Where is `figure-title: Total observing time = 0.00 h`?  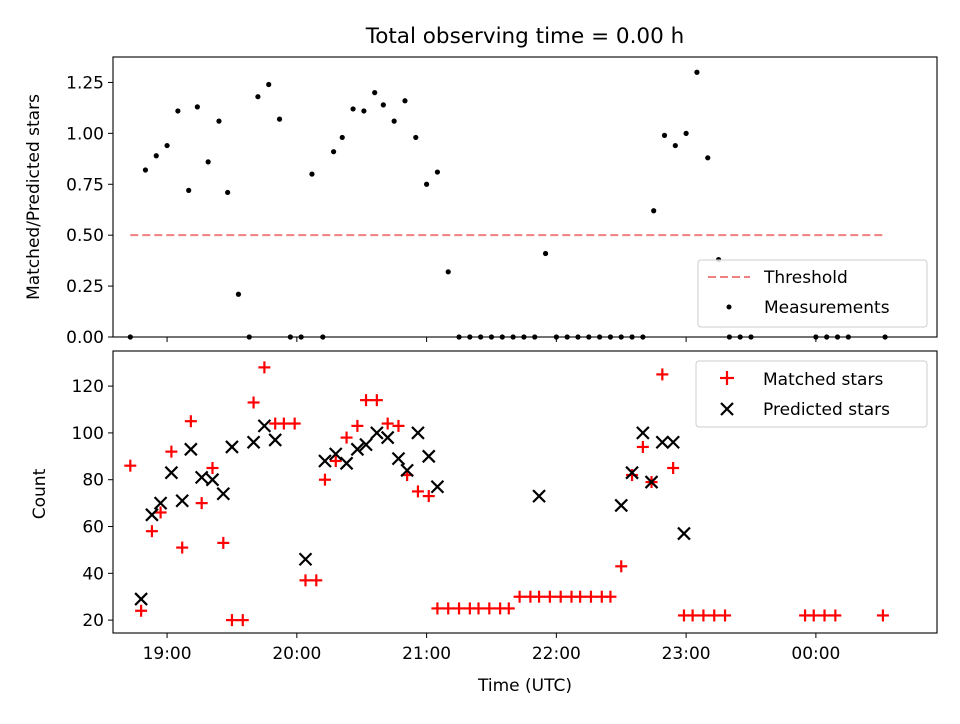 figure-title: Total observing time = 0.00 h is located at coordinates (525, 36).